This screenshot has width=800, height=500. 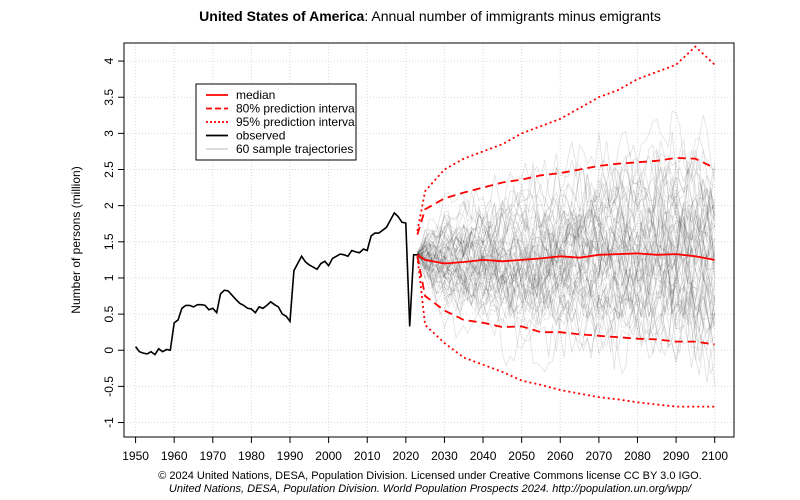 I want to click on x-tick-label: 2000, so click(x=328, y=456).